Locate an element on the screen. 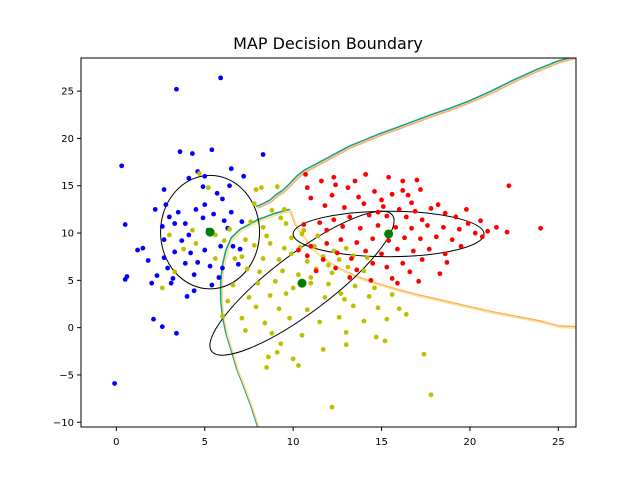 Image resolution: width=640 pixels, height=480 pixels. x-tick-label: 0 is located at coordinates (116, 442).